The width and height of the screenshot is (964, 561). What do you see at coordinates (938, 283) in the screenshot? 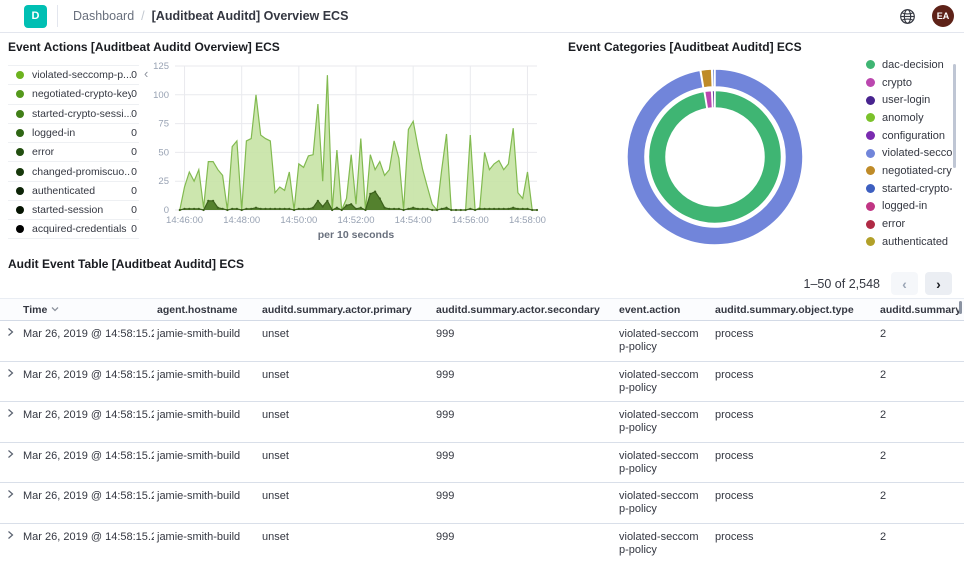
I see `pagination-next-button: ›` at bounding box center [938, 283].